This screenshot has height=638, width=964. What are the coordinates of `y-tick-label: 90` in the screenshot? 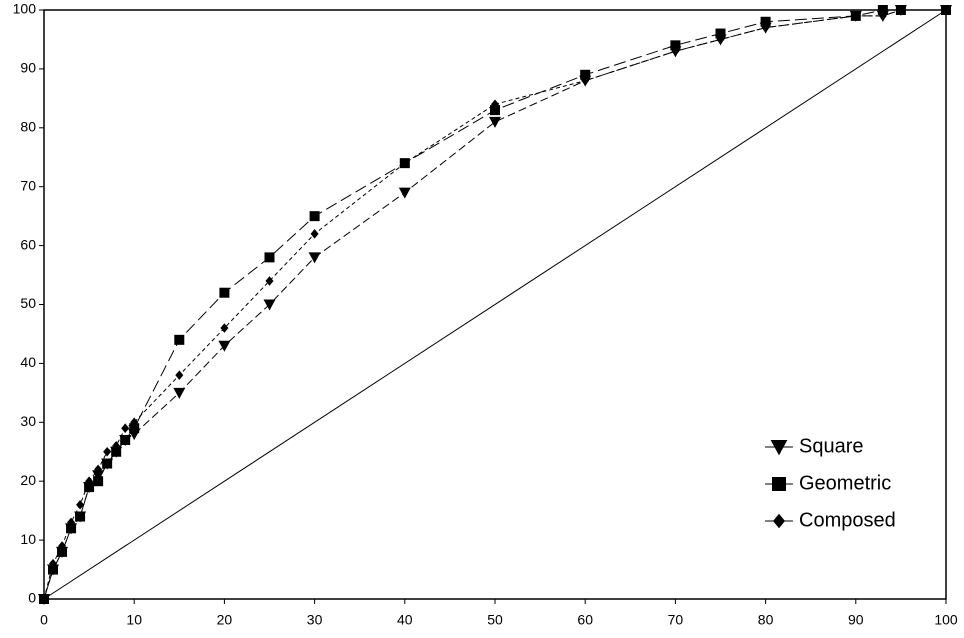 It's located at (28, 68).